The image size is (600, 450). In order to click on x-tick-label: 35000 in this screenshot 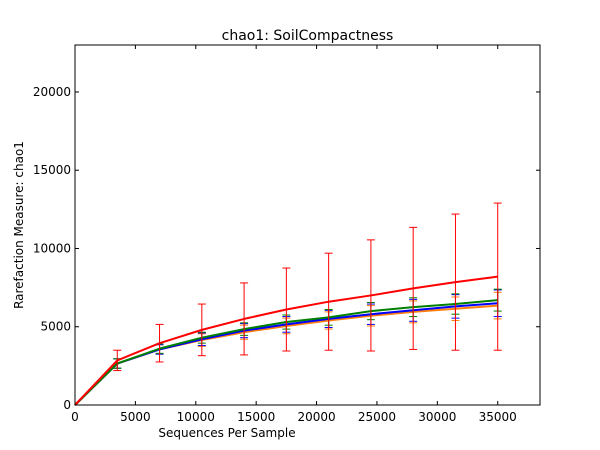, I will do `click(498, 417)`.